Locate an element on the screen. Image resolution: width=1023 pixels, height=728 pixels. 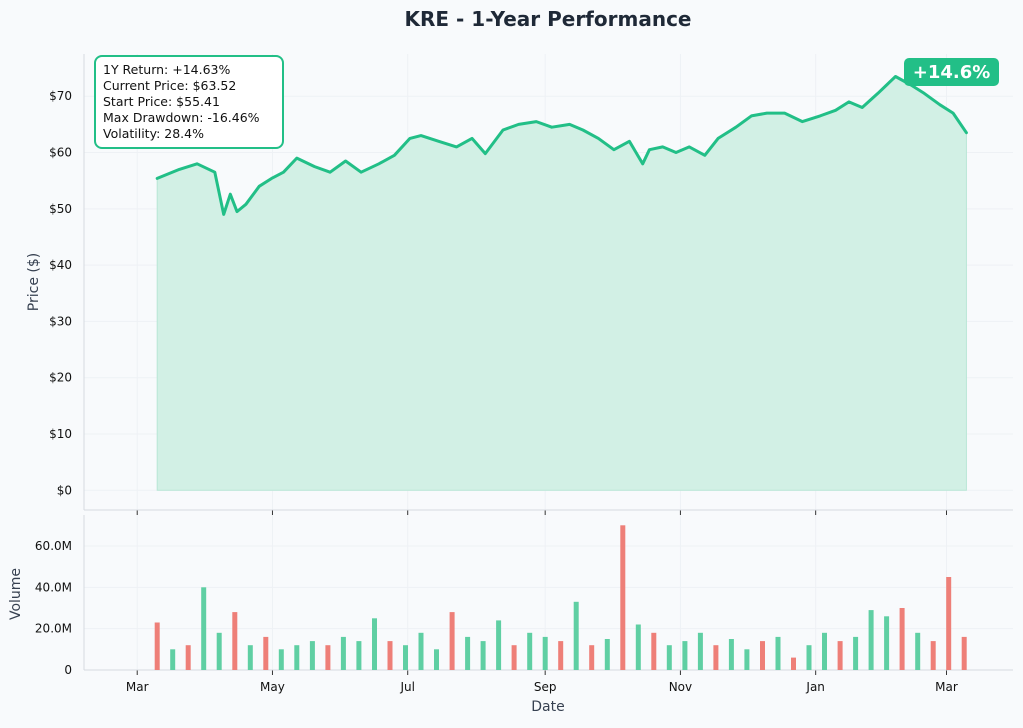
x-tick-label: Sep is located at coordinates (545, 687).